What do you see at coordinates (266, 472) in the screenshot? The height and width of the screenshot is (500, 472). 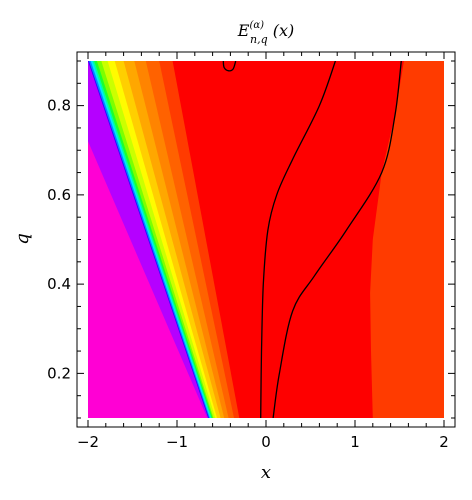 I see `x-axis-label: x` at bounding box center [266, 472].